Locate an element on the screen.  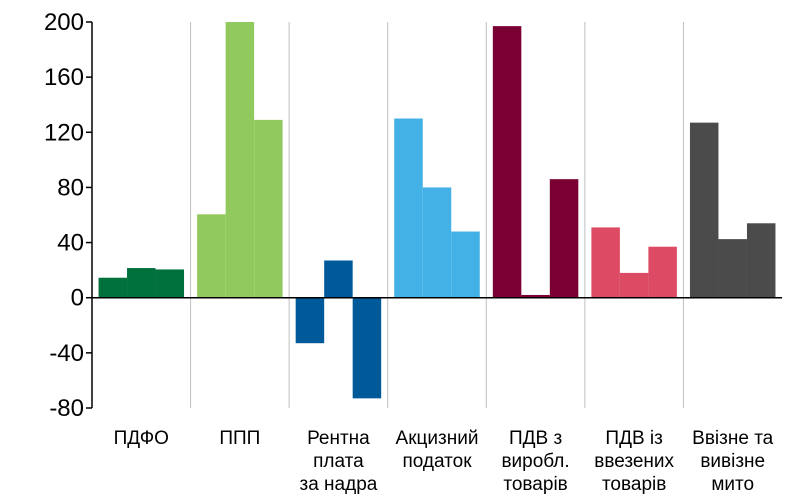
category-label-line: ввезених is located at coordinates (634, 461).